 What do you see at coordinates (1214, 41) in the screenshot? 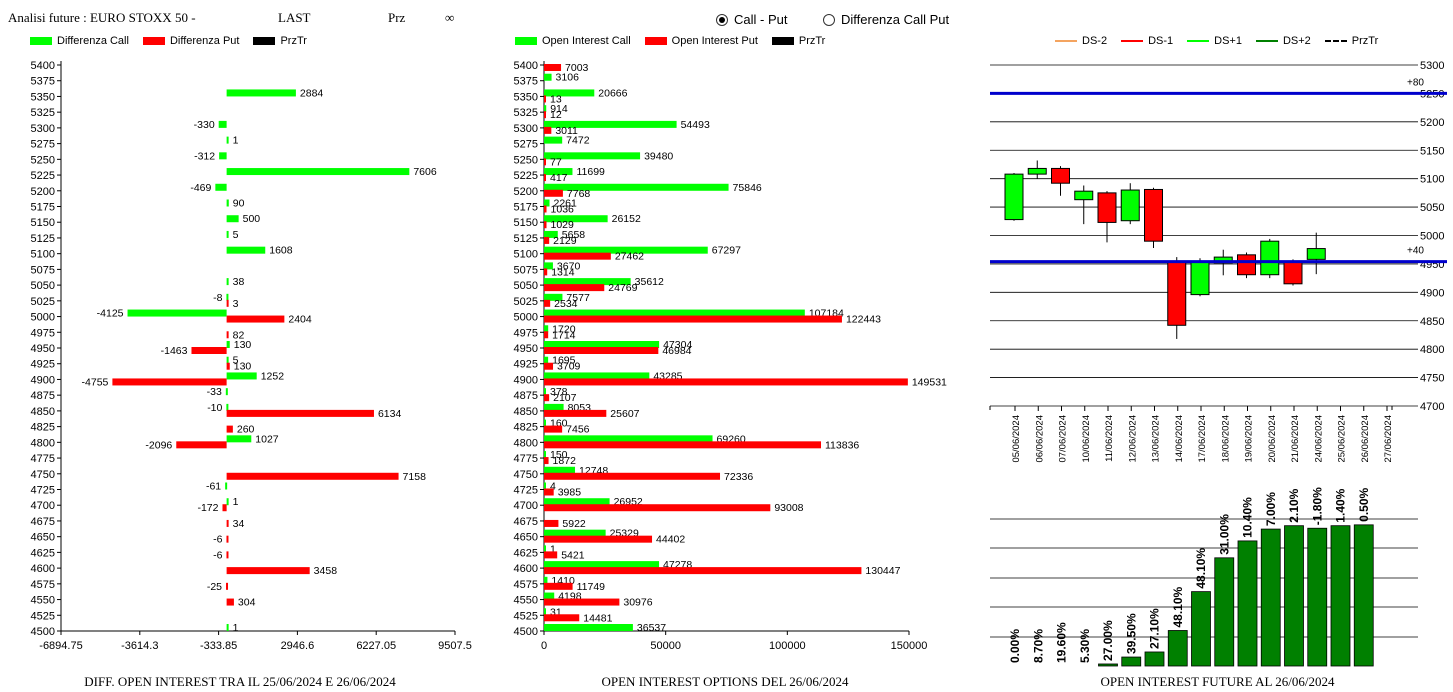
I see `legend-item-ds+1: DS+1` at bounding box center [1214, 41].